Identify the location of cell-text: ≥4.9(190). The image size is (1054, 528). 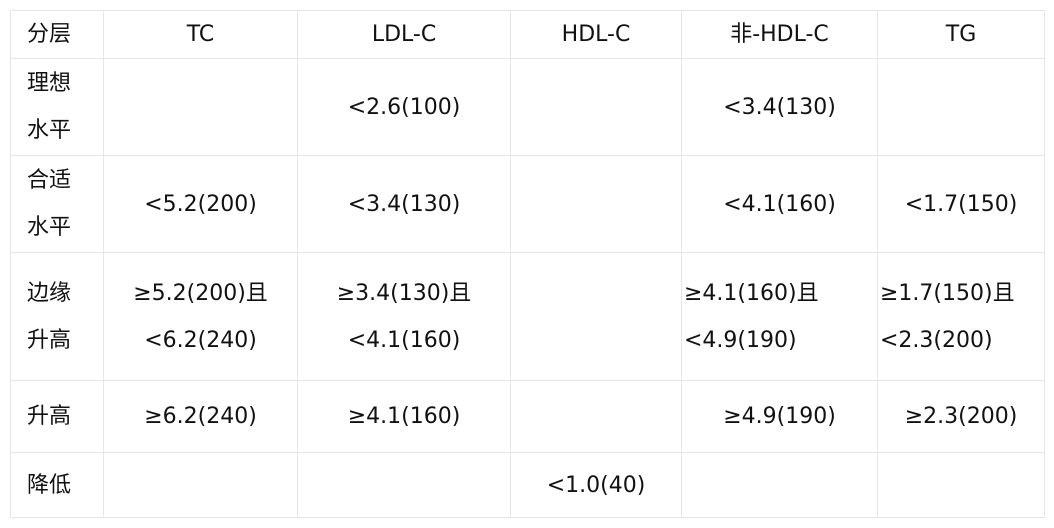
(779, 416).